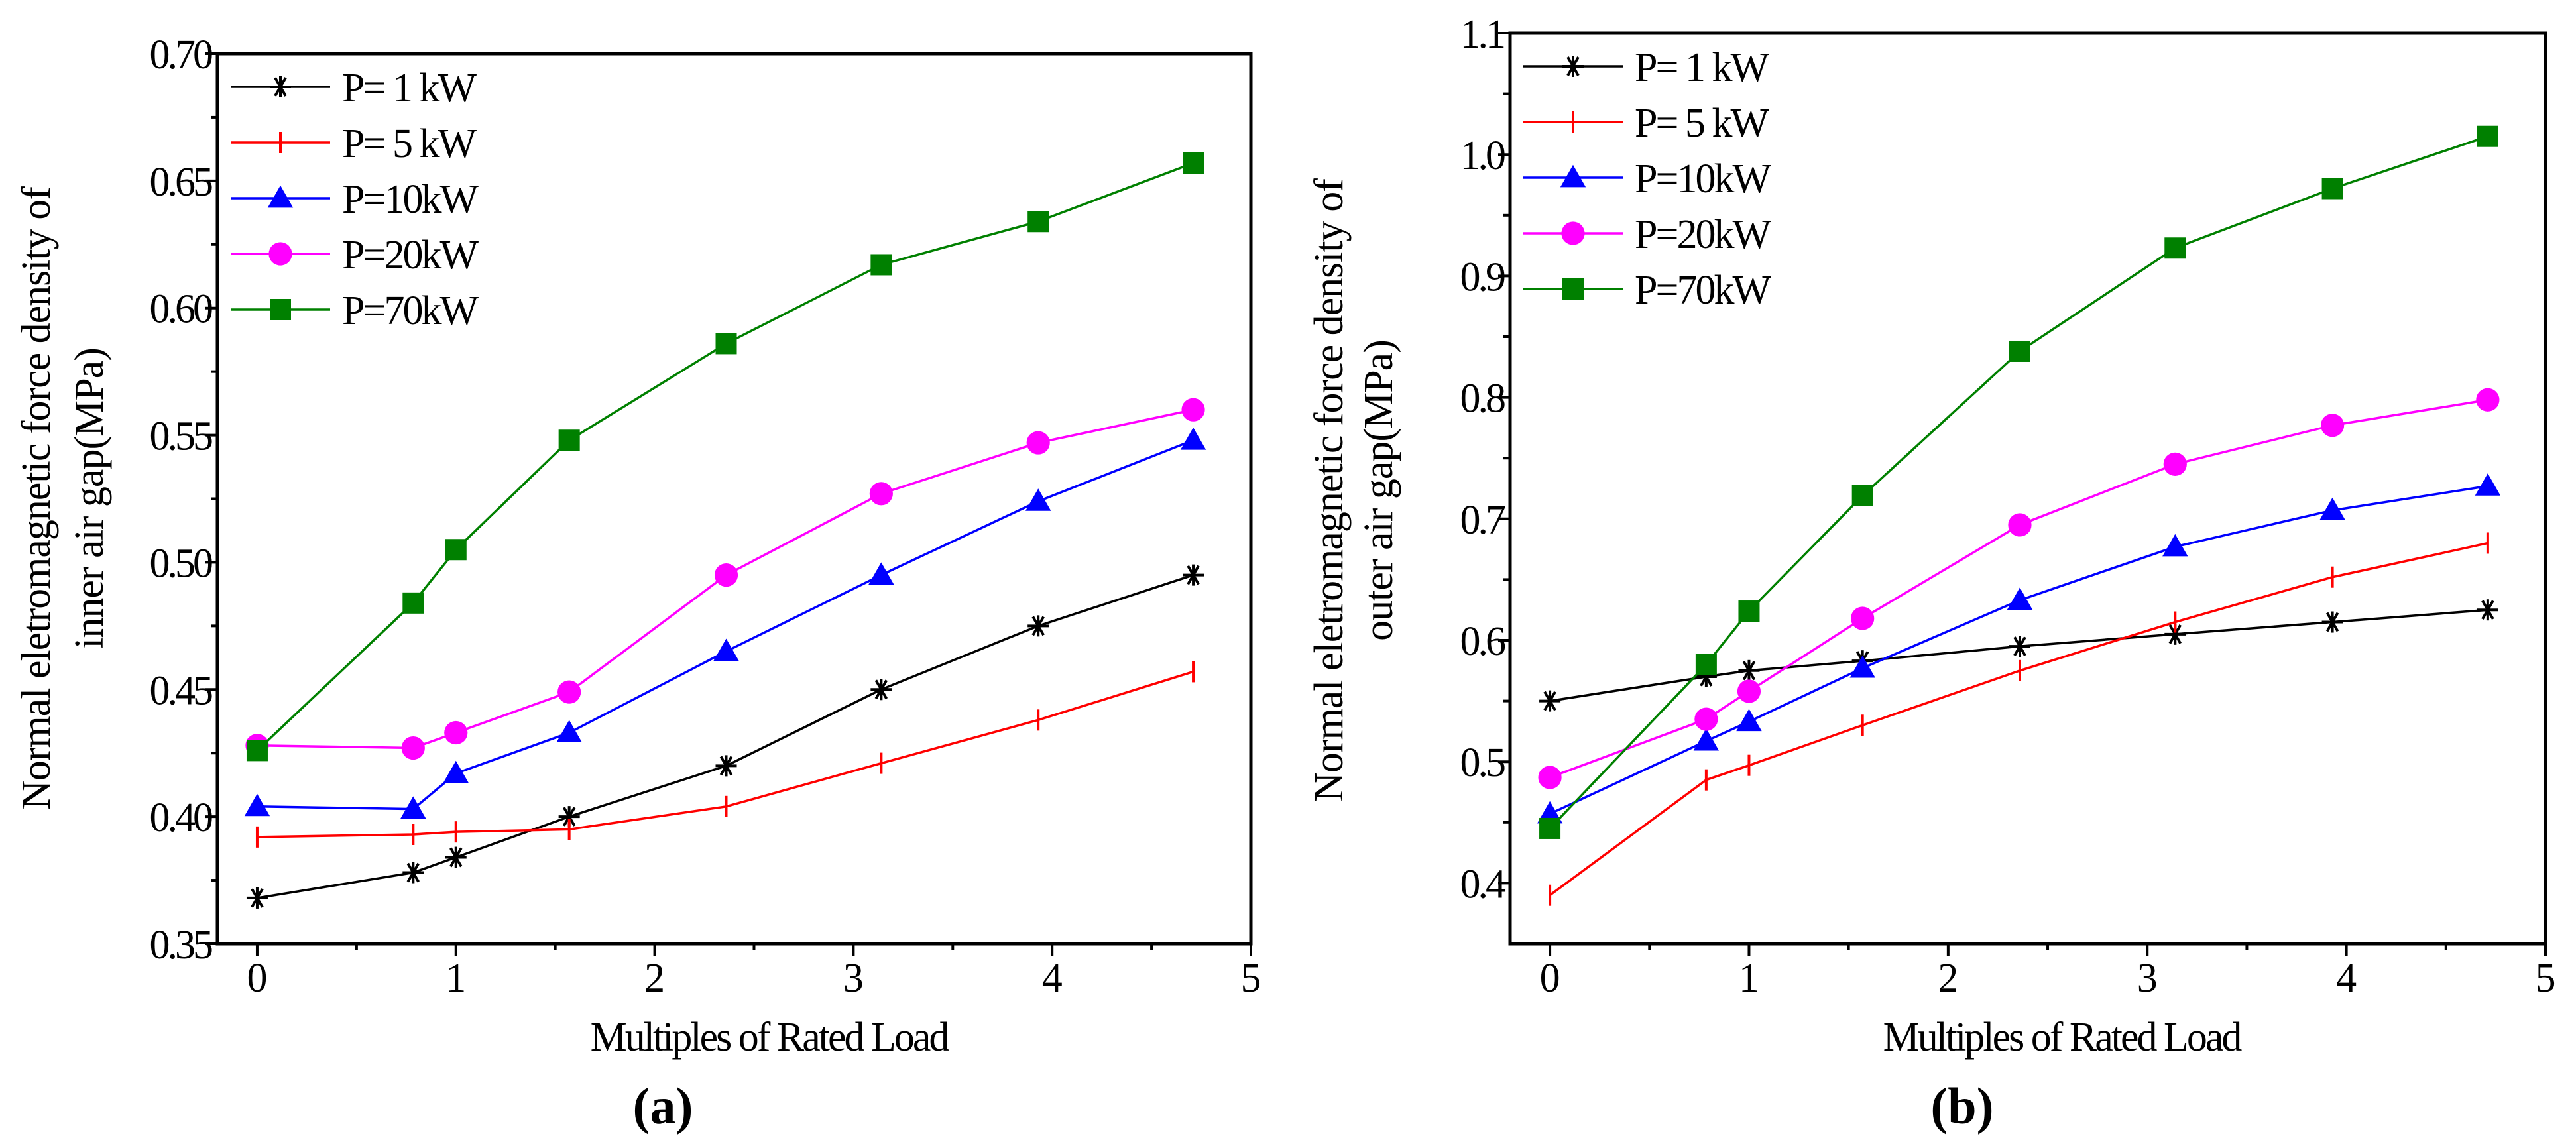 Image resolution: width=2576 pixels, height=1142 pixels. I want to click on y-tick-label: 0.9, so click(1483, 277).